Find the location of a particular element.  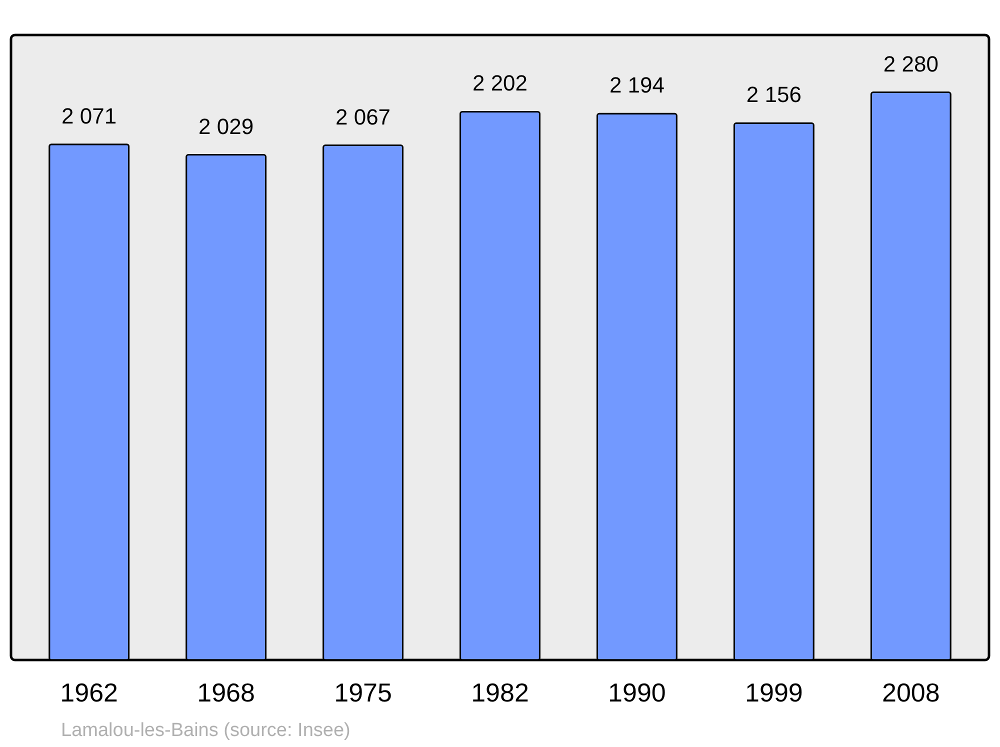

data-label: 2 156 is located at coordinates (774, 95).